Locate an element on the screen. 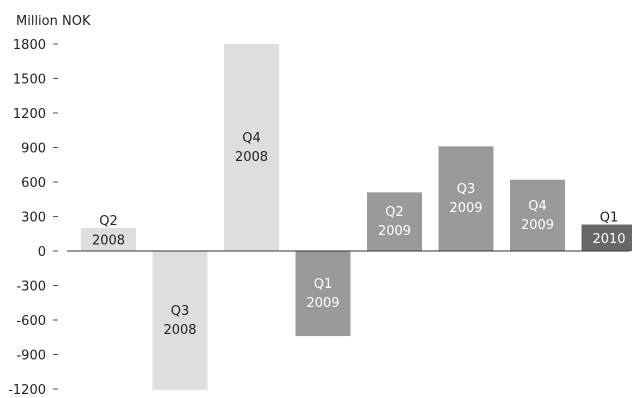 This screenshot has width=632, height=398. y-tick-label: 0 is located at coordinates (42, 252).